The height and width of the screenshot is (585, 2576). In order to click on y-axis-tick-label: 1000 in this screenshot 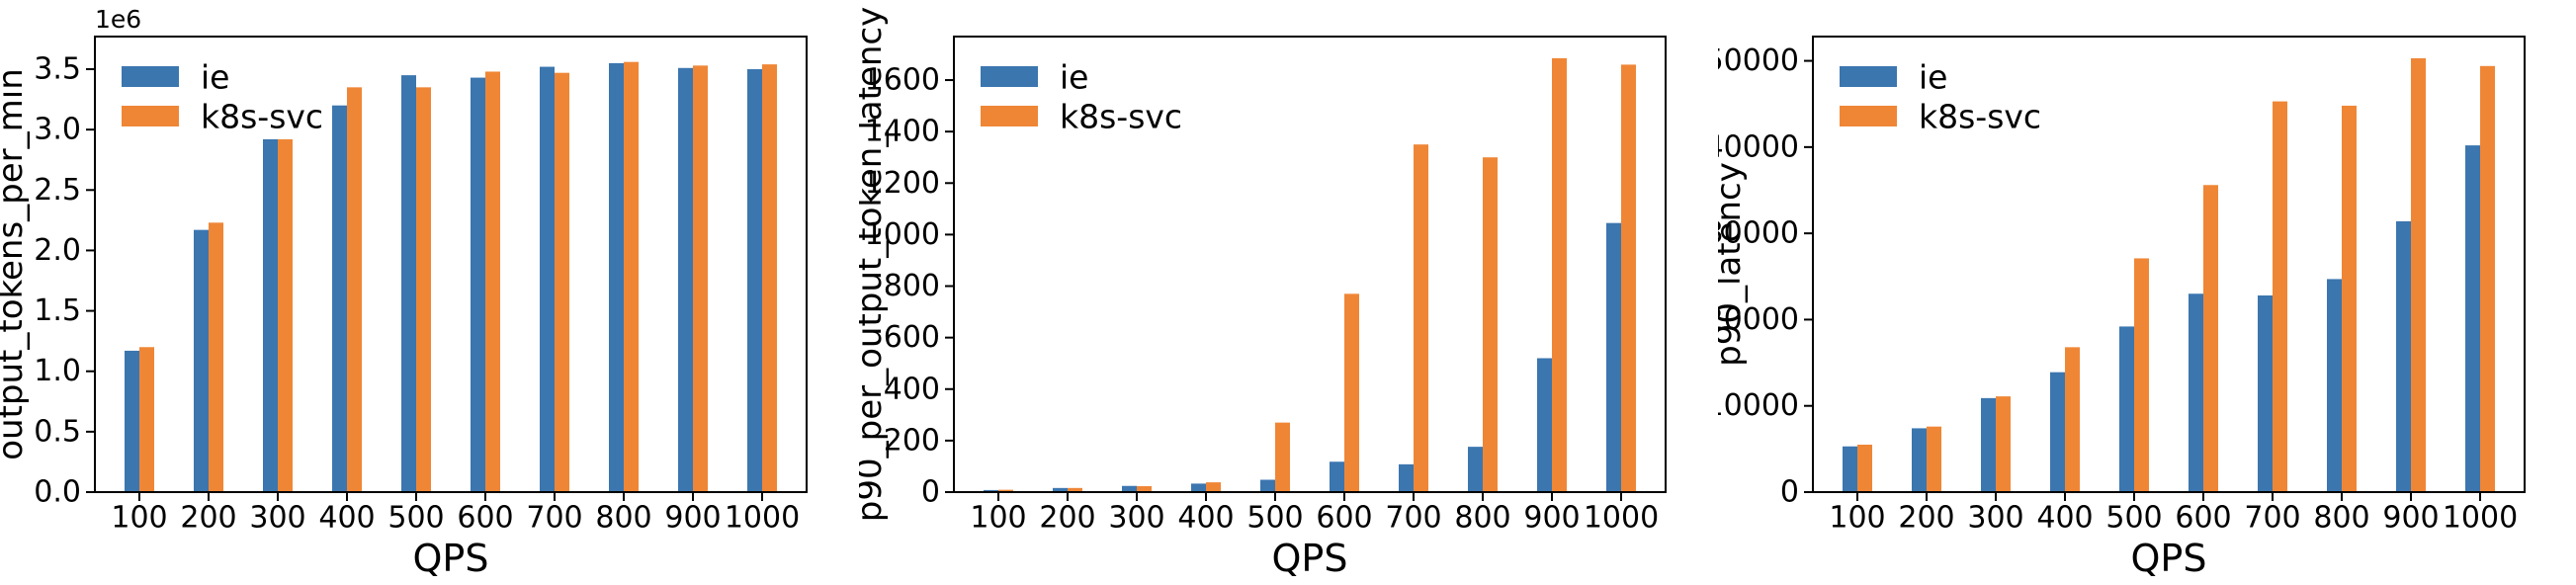, I will do `click(902, 234)`.